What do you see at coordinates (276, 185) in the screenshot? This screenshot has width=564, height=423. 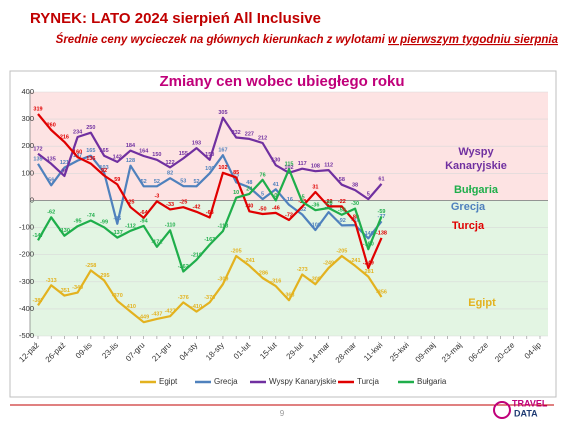 I see `data-label: 41` at bounding box center [276, 185].